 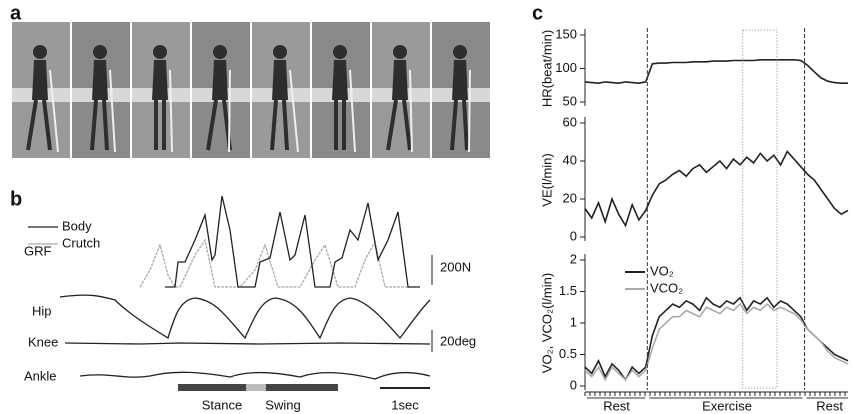 I want to click on hip-trace, so click(x=245, y=317).